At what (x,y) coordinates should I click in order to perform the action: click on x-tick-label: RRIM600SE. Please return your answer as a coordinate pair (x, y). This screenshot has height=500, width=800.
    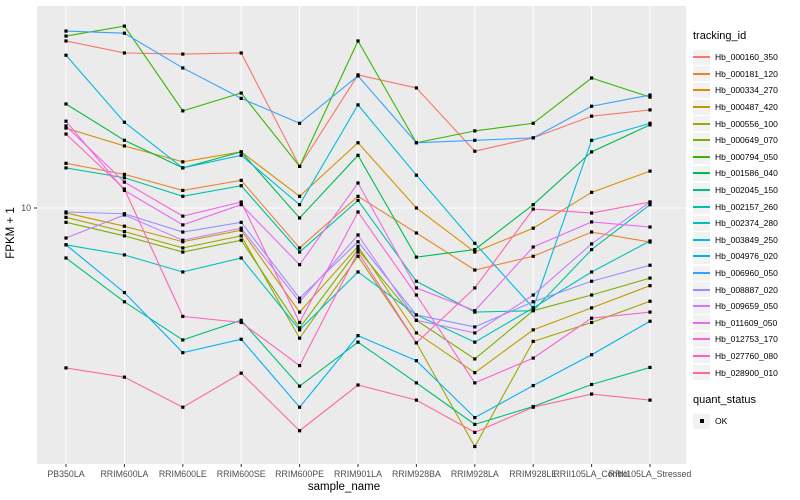
    Looking at the image, I should click on (241, 474).